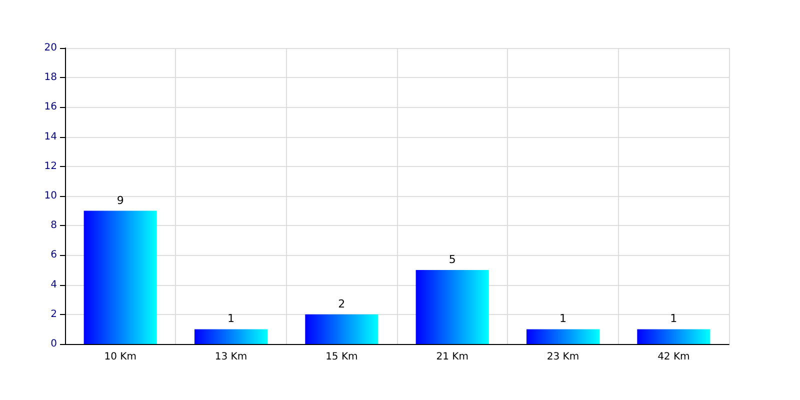  I want to click on x-tick-label: 15 Km, so click(342, 357).